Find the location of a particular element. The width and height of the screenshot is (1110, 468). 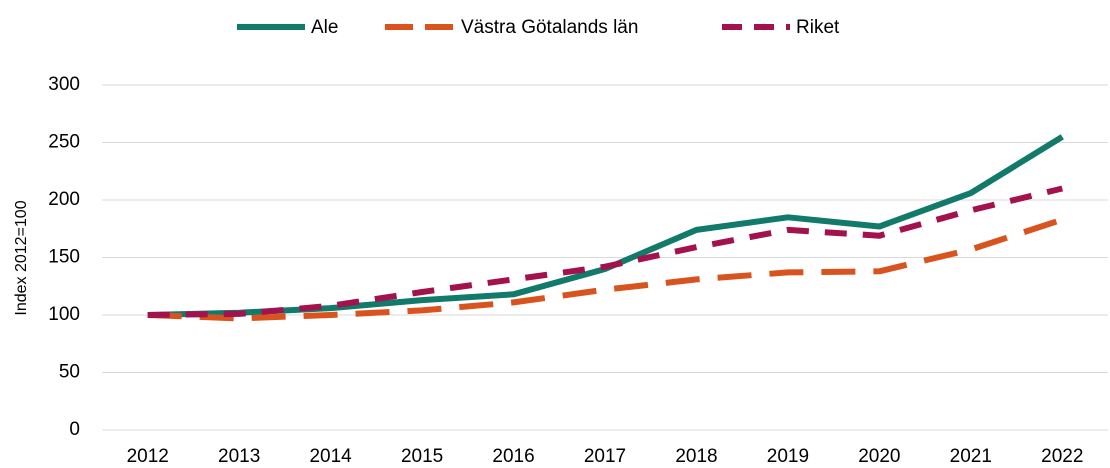

x-tick-label: 2016 is located at coordinates (513, 456).